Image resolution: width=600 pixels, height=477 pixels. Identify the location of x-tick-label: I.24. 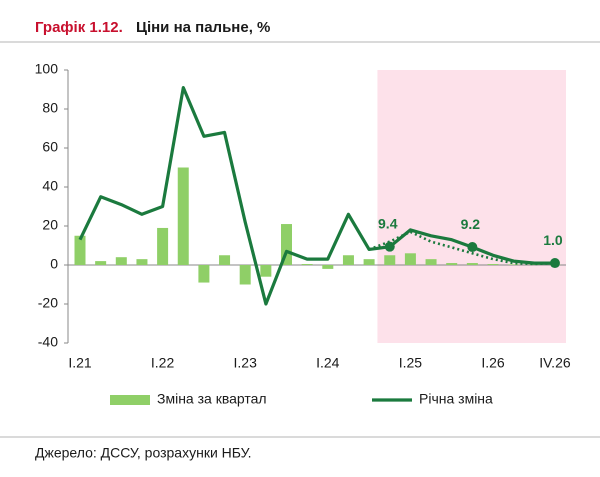
(328, 363).